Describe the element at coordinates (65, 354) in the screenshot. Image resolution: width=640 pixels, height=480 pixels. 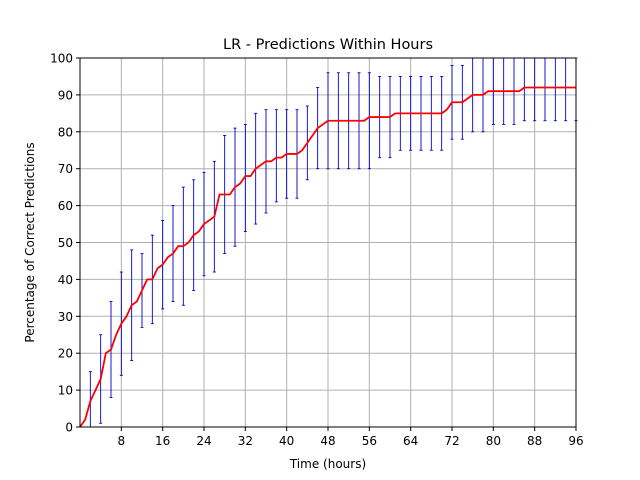
I see `y-tick-label: 20` at that location.